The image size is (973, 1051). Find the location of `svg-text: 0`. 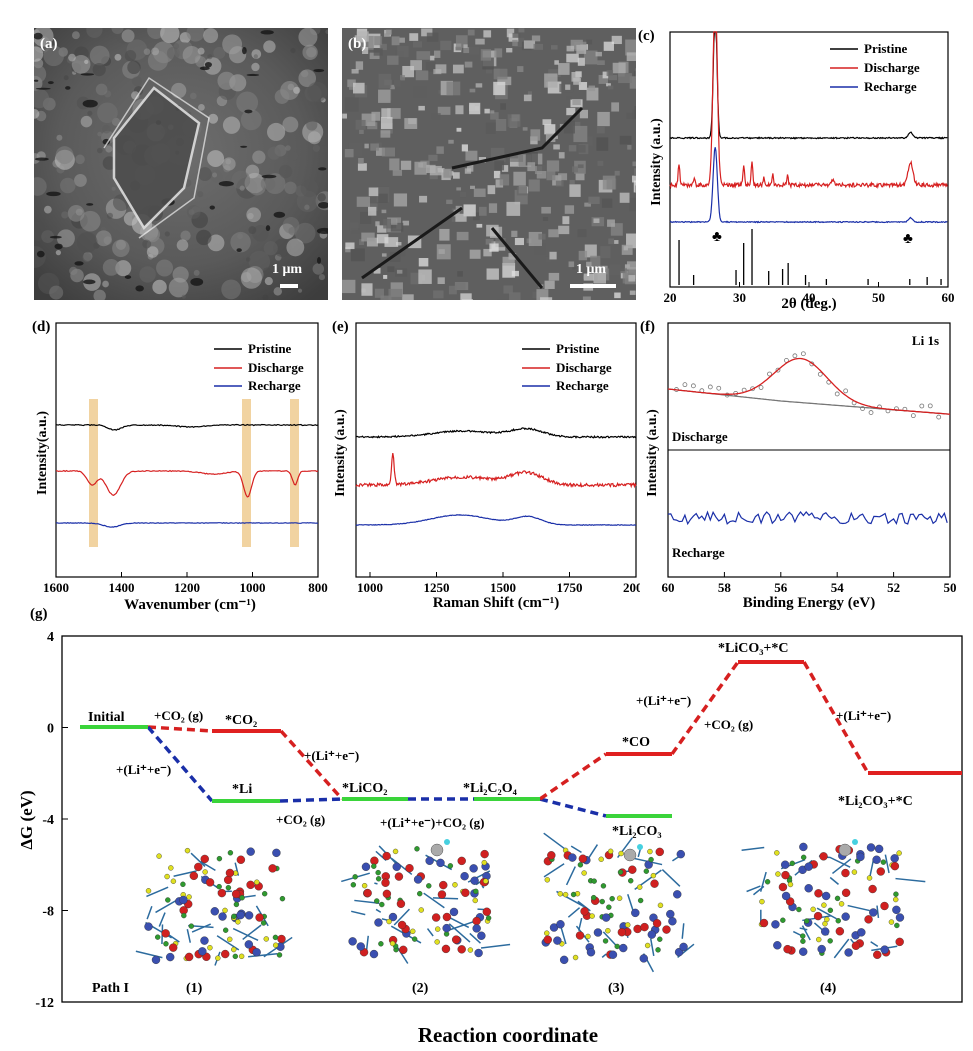

svg-text: 0 is located at coordinates (50, 729).